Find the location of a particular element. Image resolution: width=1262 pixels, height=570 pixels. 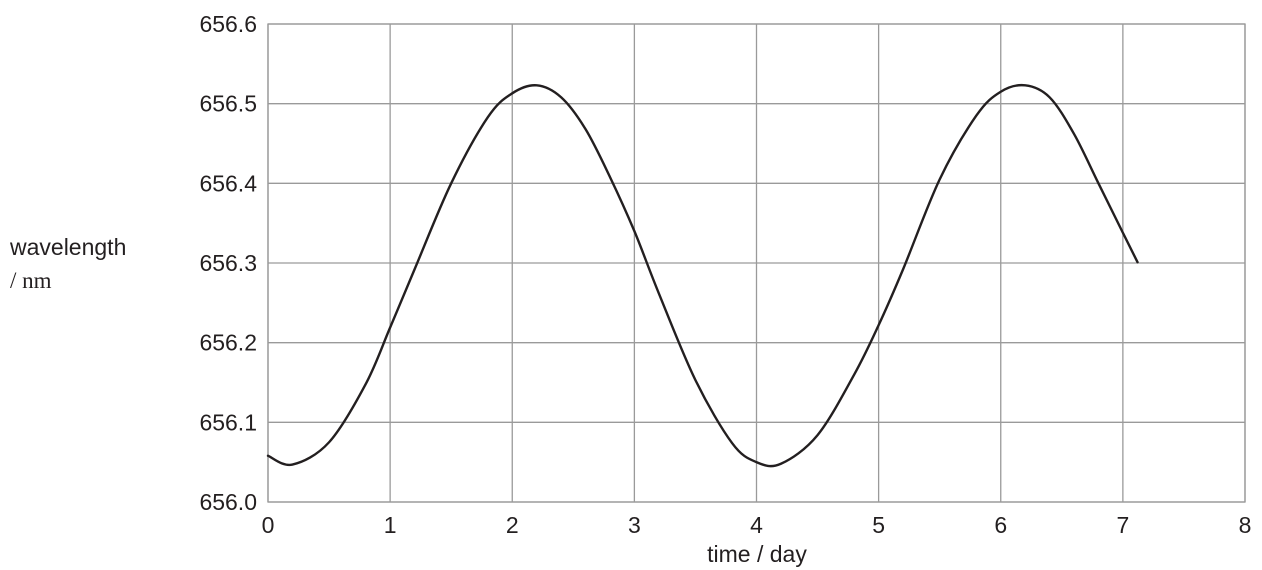

x-tick-label: 0 is located at coordinates (268, 525).